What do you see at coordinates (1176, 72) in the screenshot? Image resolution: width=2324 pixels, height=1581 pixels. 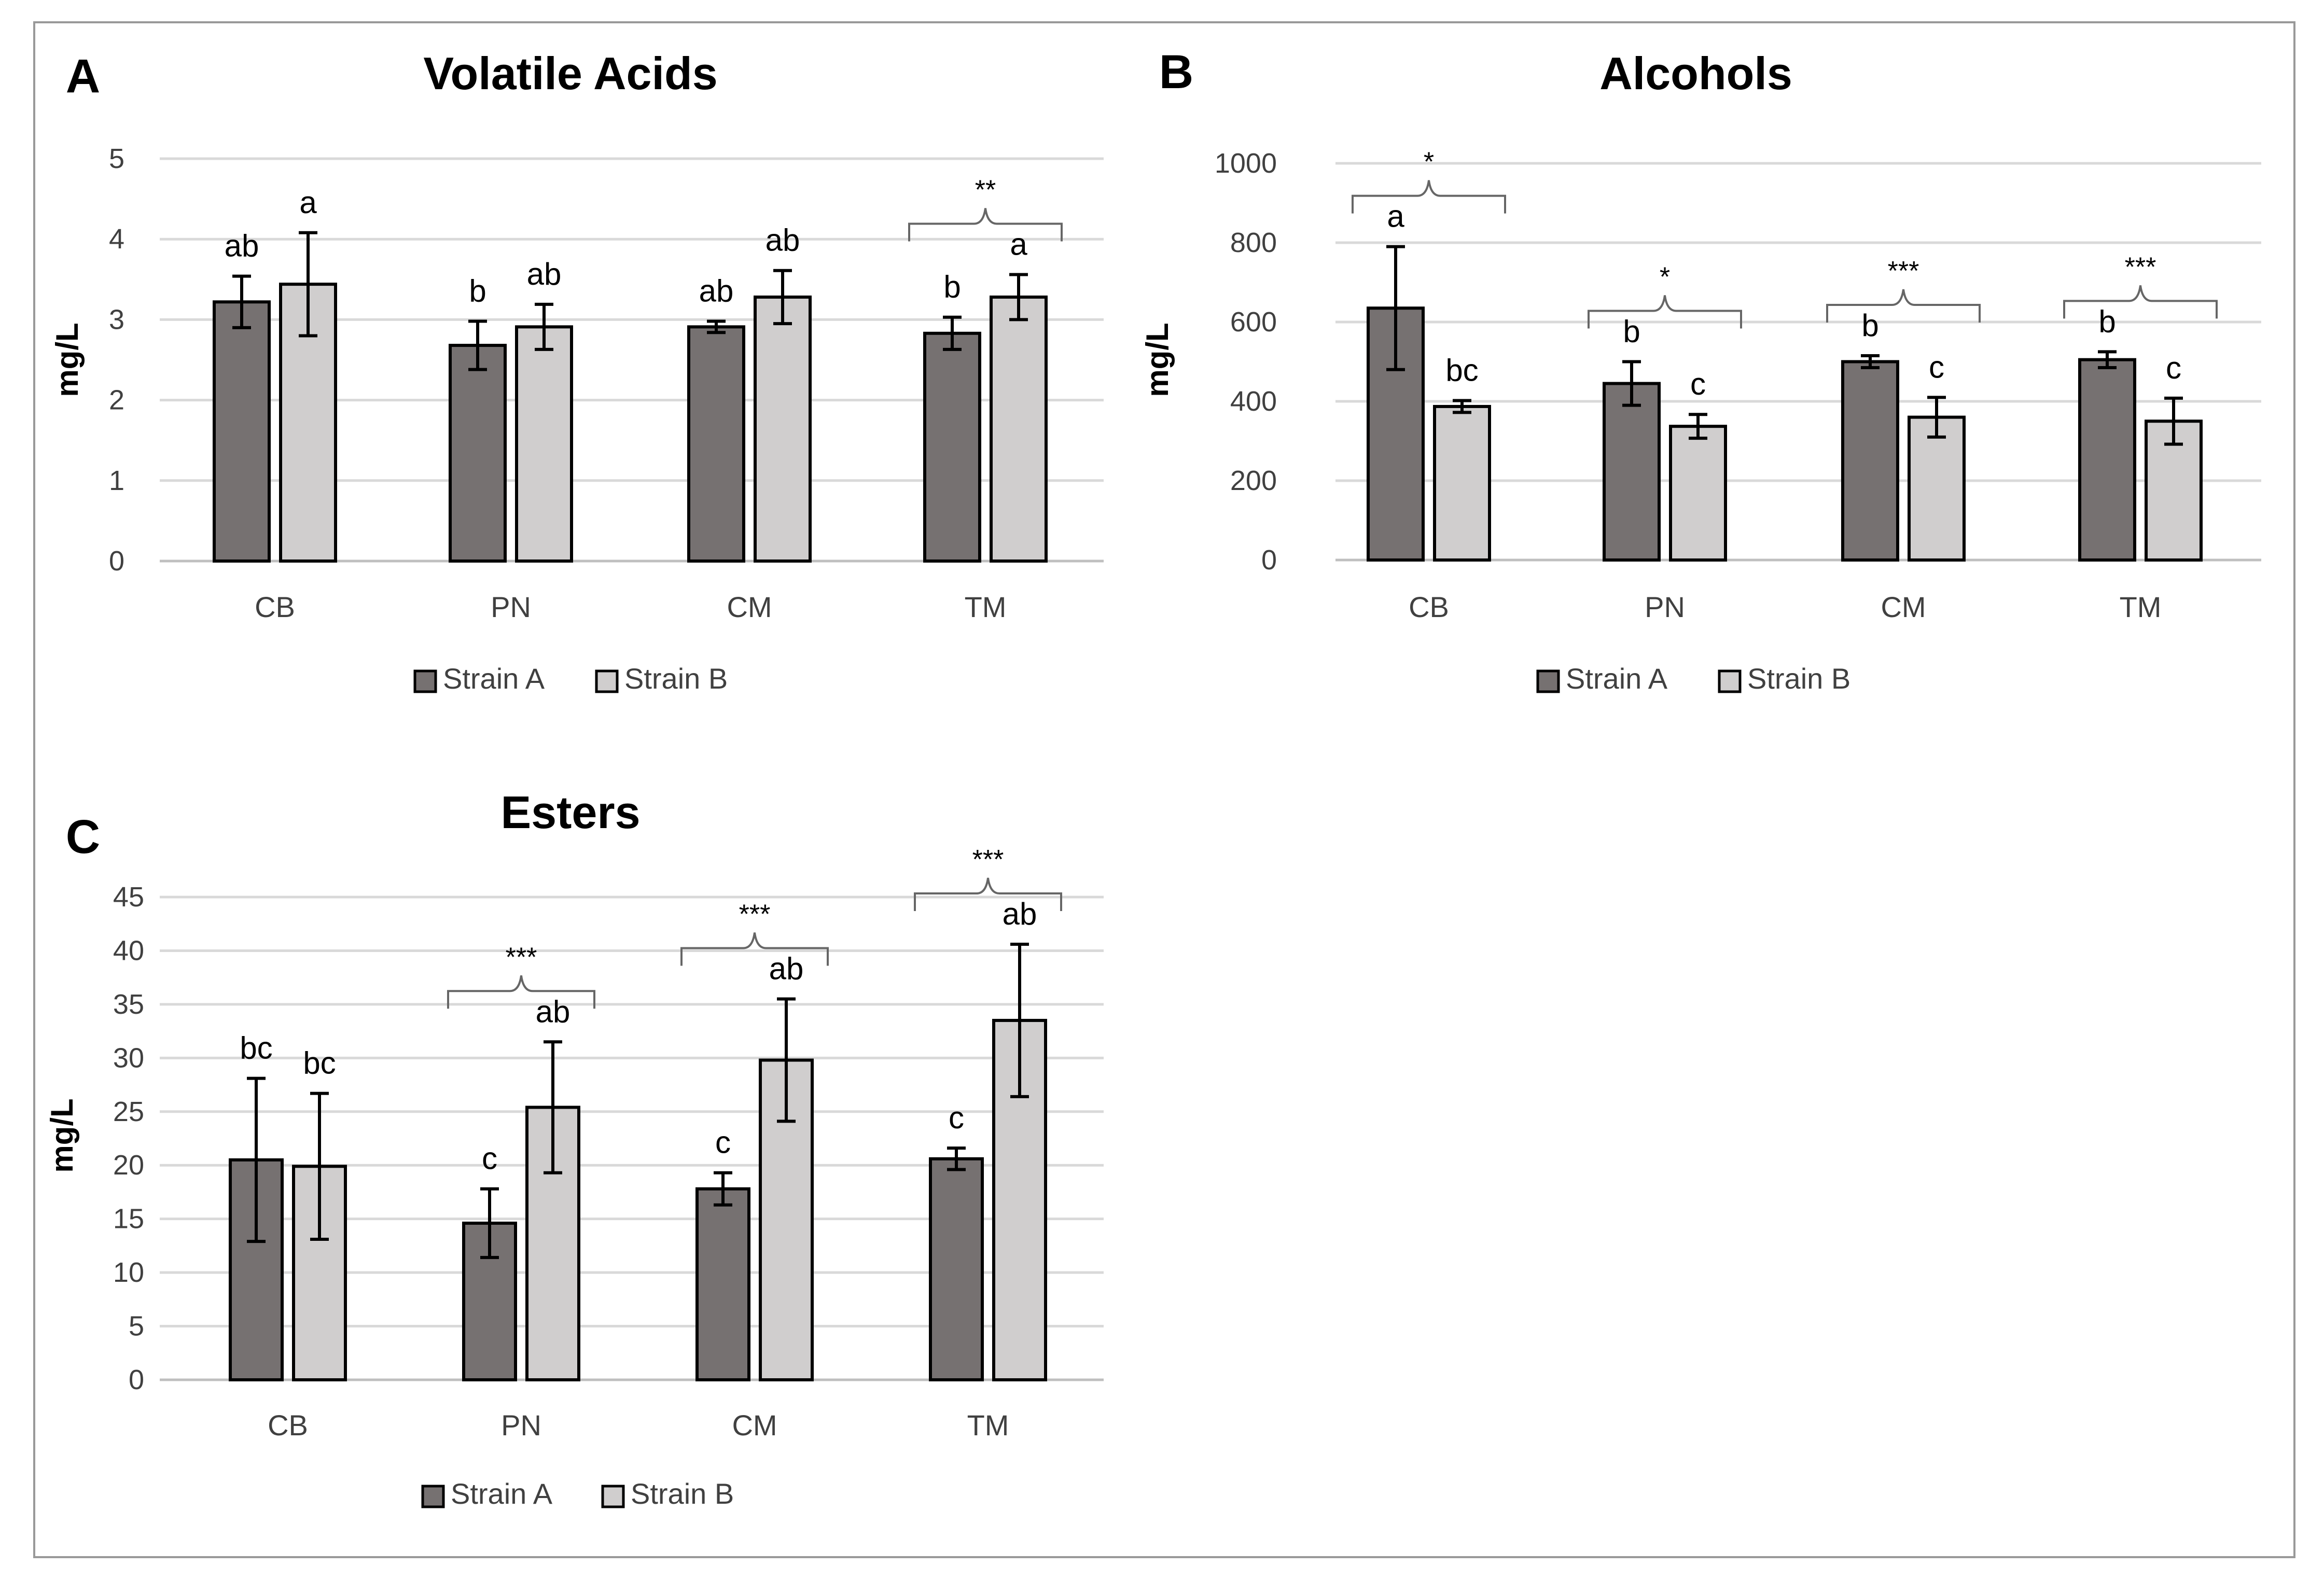 I see `panel-label: B` at bounding box center [1176, 72].